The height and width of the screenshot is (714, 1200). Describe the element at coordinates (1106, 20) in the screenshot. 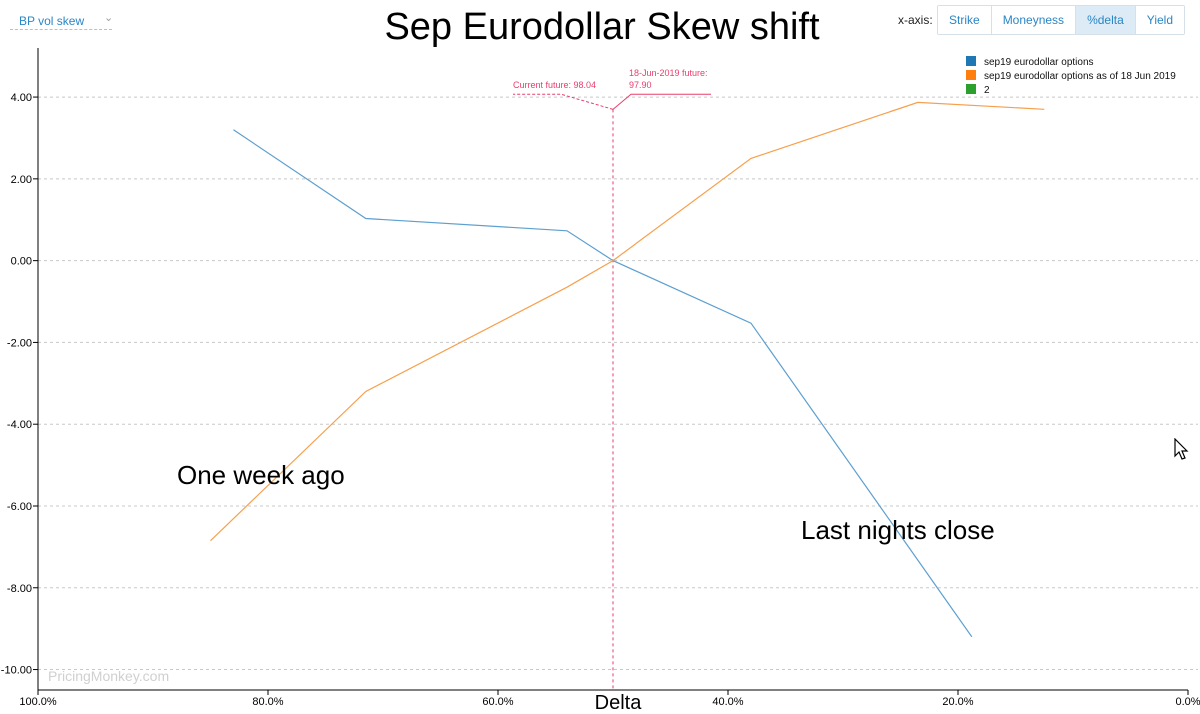

I see `xaxis-delta-button: %delta` at that location.